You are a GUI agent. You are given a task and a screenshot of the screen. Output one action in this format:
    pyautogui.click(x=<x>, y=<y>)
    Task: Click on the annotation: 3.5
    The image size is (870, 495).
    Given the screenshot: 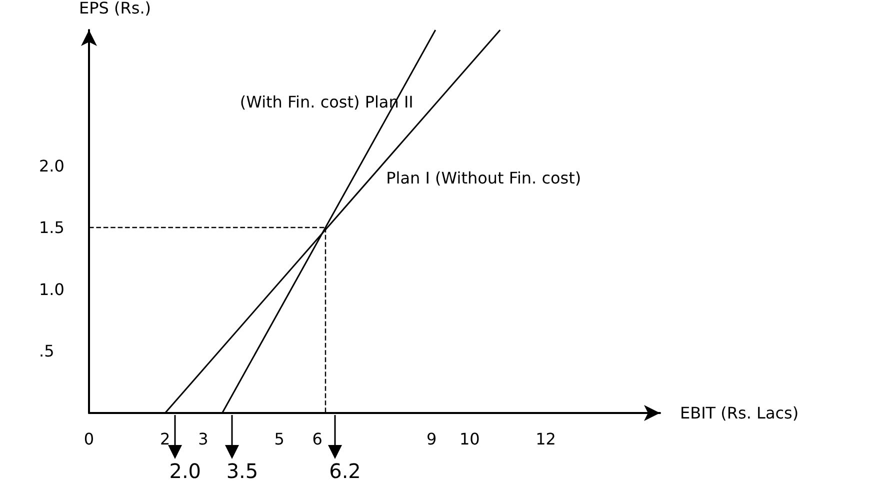 What is the action you would take?
    pyautogui.click(x=242, y=471)
    